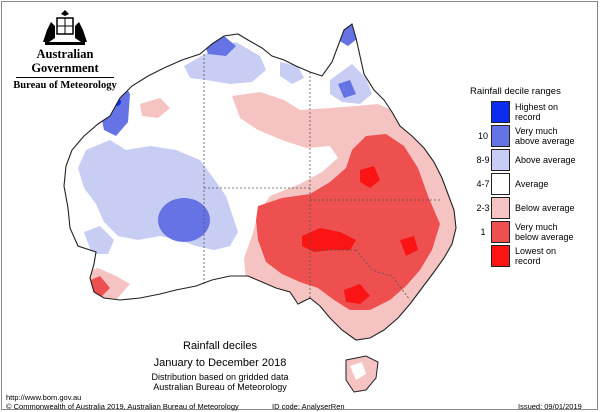  What do you see at coordinates (347, 89) in the screenshot?
I see `region-very-much-above-average-gulf` at bounding box center [347, 89].